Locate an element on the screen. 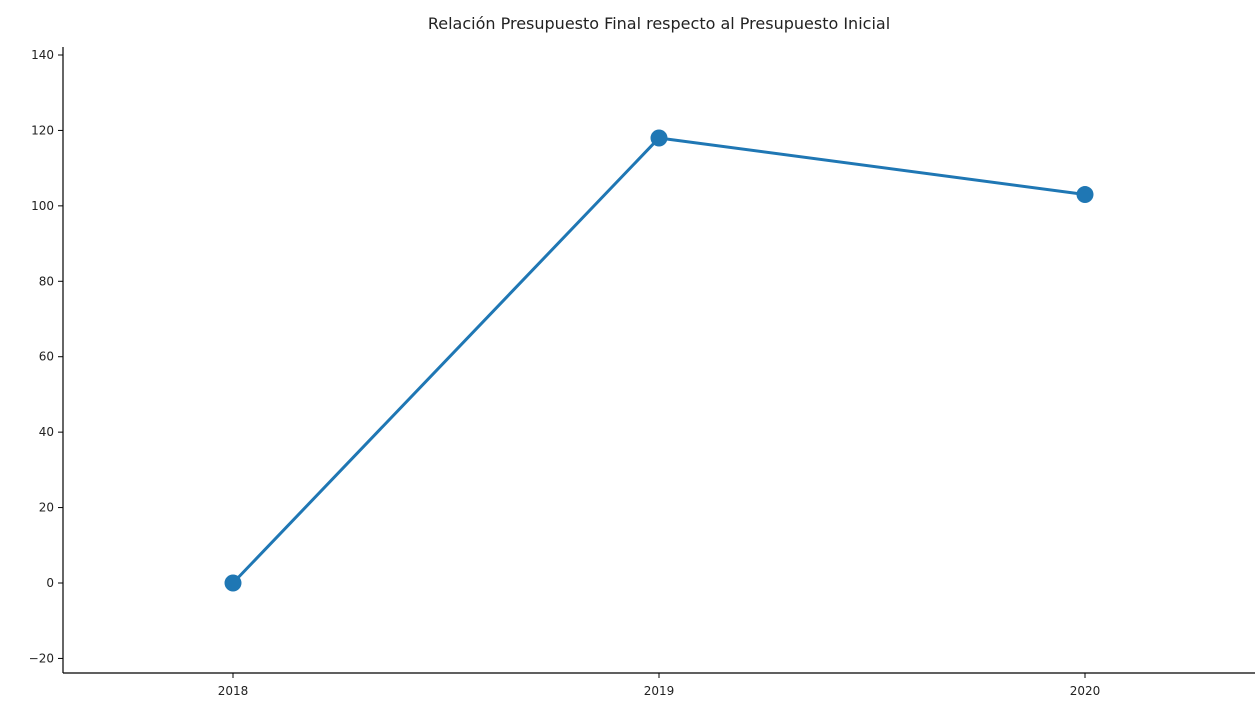 The width and height of the screenshot is (1255, 716). x-tick-label: 2019 is located at coordinates (659, 691).